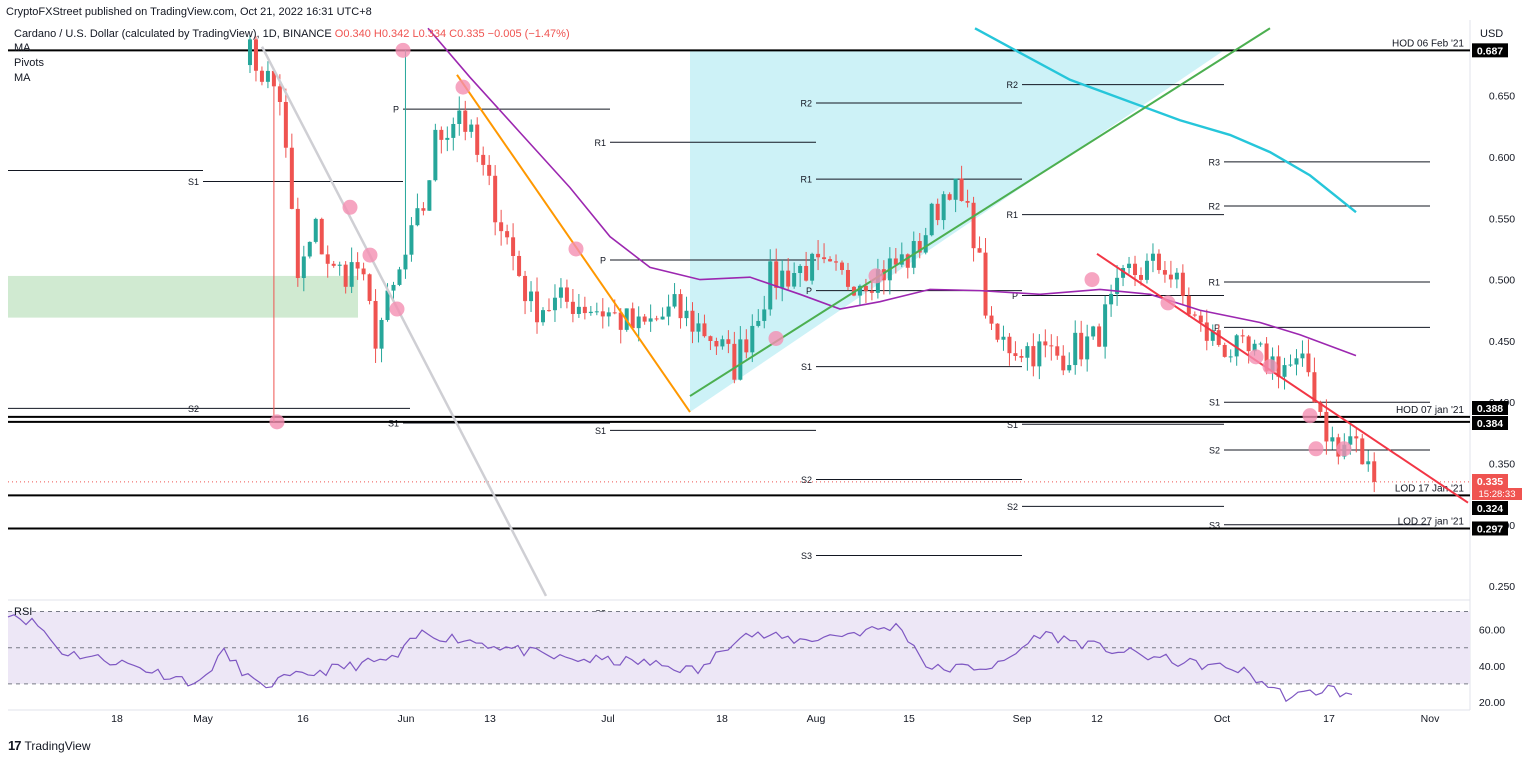 This screenshot has height=760, width=1536. What do you see at coordinates (49, 745) in the screenshot?
I see `tradingview-brand: 17 TradingView` at bounding box center [49, 745].